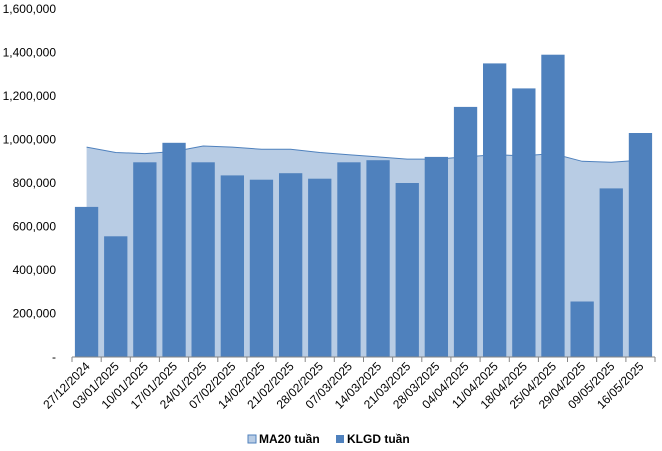  Describe the element at coordinates (35, 183) in the screenshot. I see `y-tick-label: 800,000` at that location.